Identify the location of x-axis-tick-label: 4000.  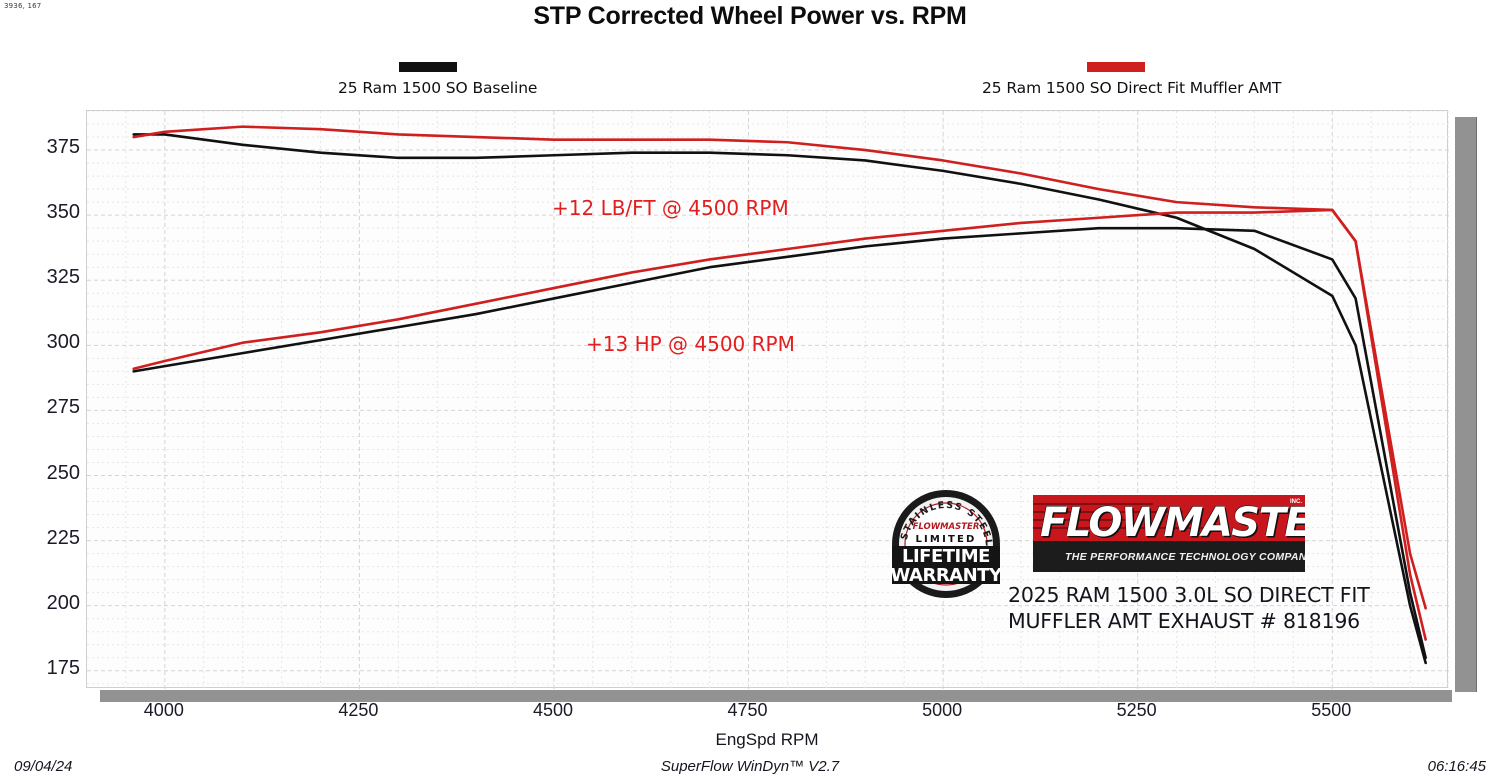
(163, 710).